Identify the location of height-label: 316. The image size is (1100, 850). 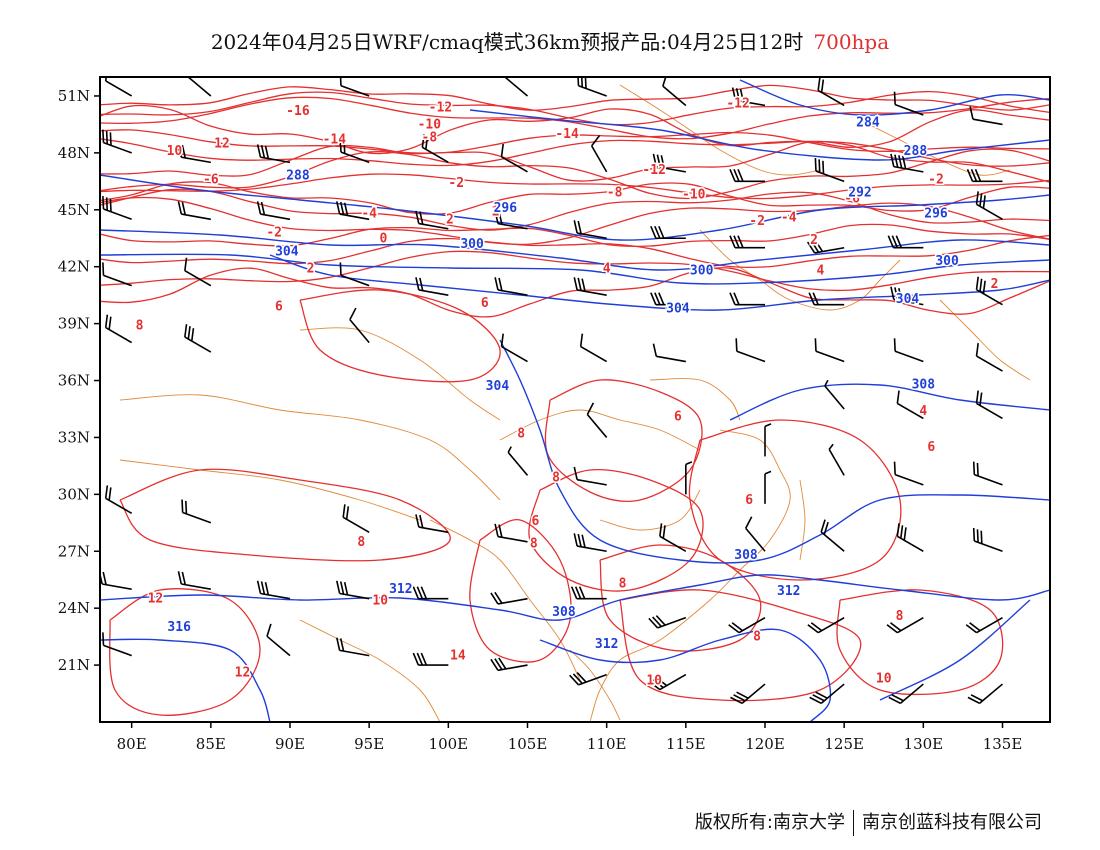
(179, 627).